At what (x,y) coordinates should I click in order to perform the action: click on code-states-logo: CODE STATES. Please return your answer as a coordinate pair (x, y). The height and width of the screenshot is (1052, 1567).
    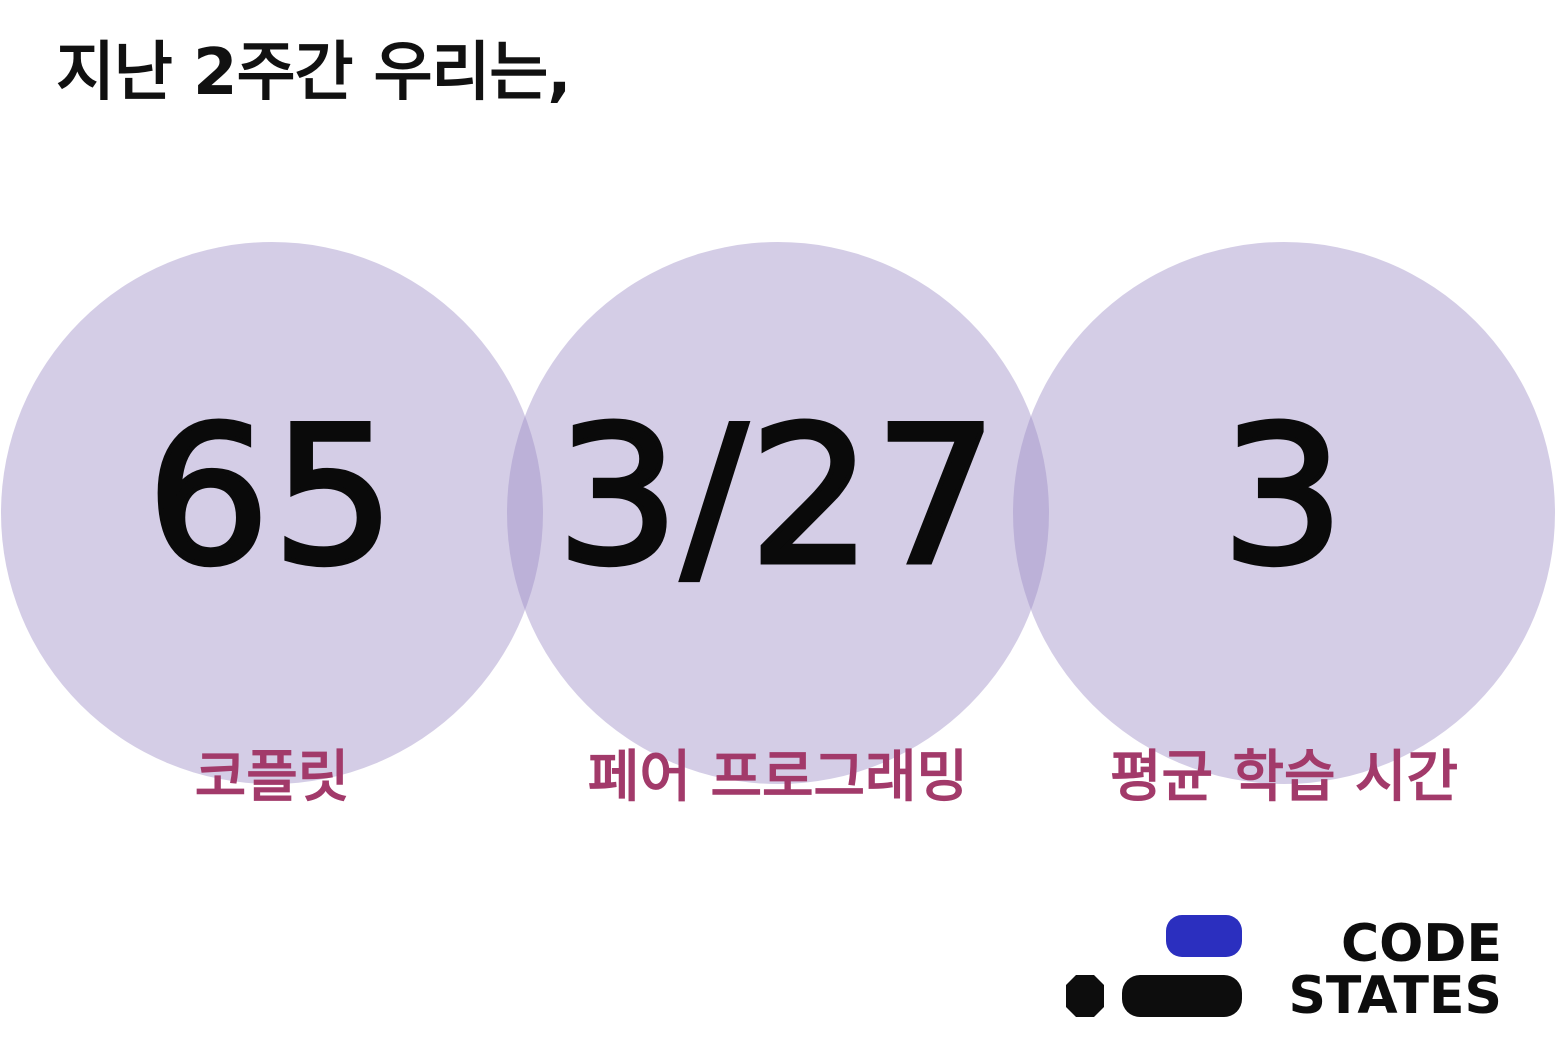
    Looking at the image, I should click on (1287, 970).